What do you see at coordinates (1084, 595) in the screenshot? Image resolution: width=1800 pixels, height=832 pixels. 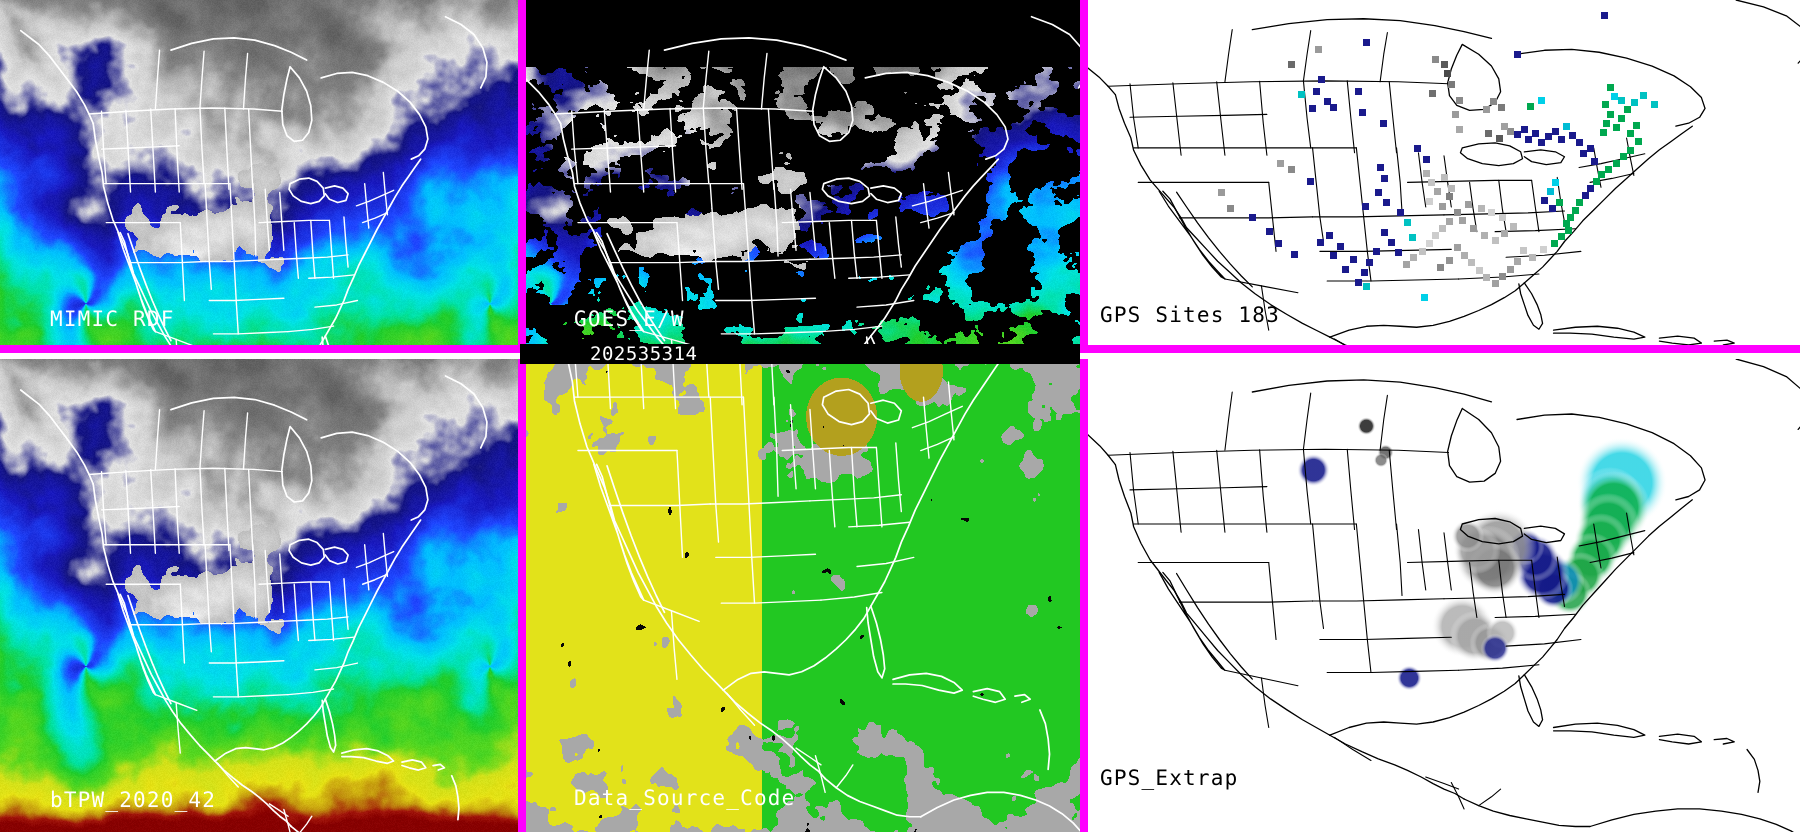 I see `separator-vertical-right-bottom` at bounding box center [1084, 595].